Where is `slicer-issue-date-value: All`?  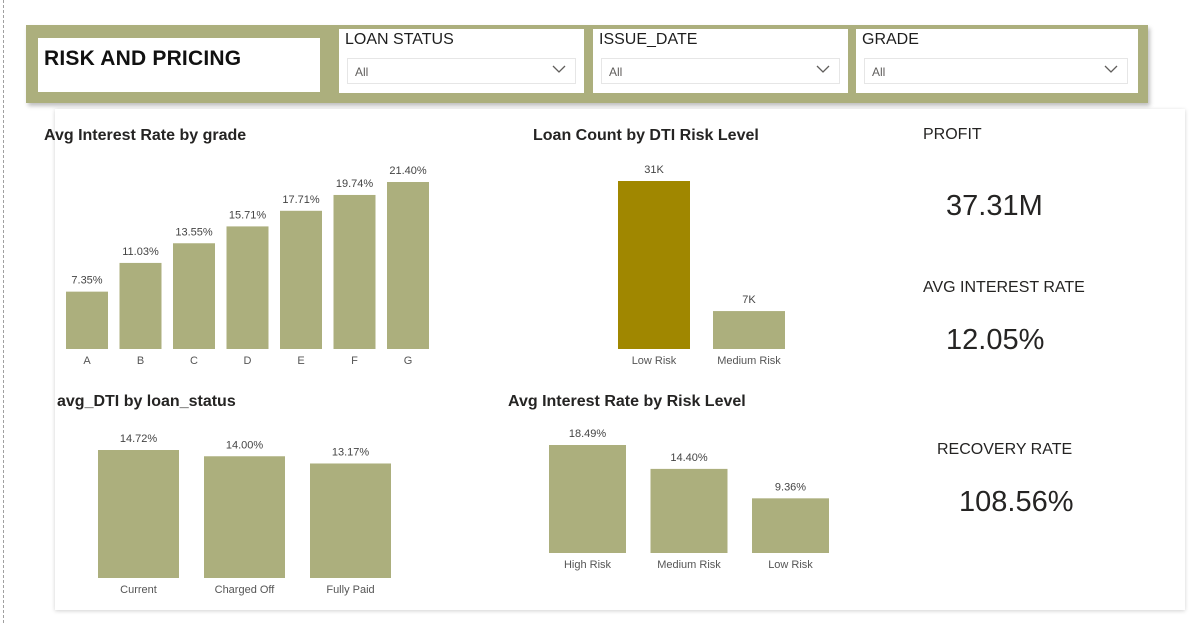 slicer-issue-date-value: All is located at coordinates (616, 72).